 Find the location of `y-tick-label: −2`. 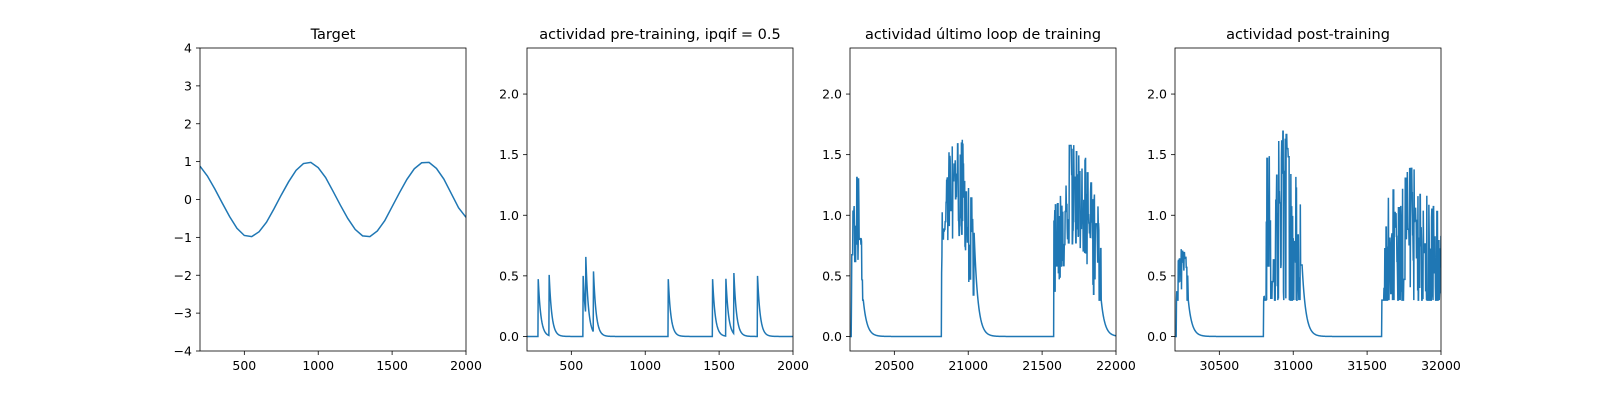

y-tick-label: −2 is located at coordinates (183, 275).